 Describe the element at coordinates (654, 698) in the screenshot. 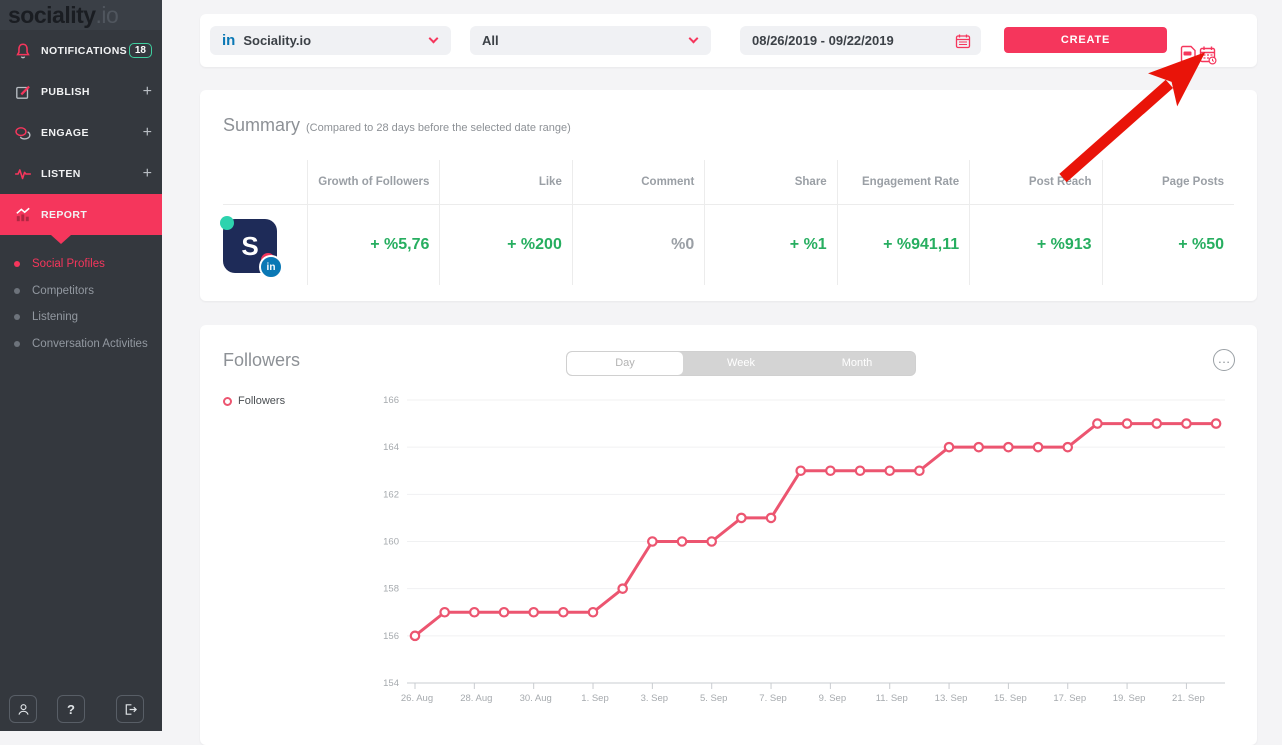

I see `svg-text: 3. Sep` at that location.